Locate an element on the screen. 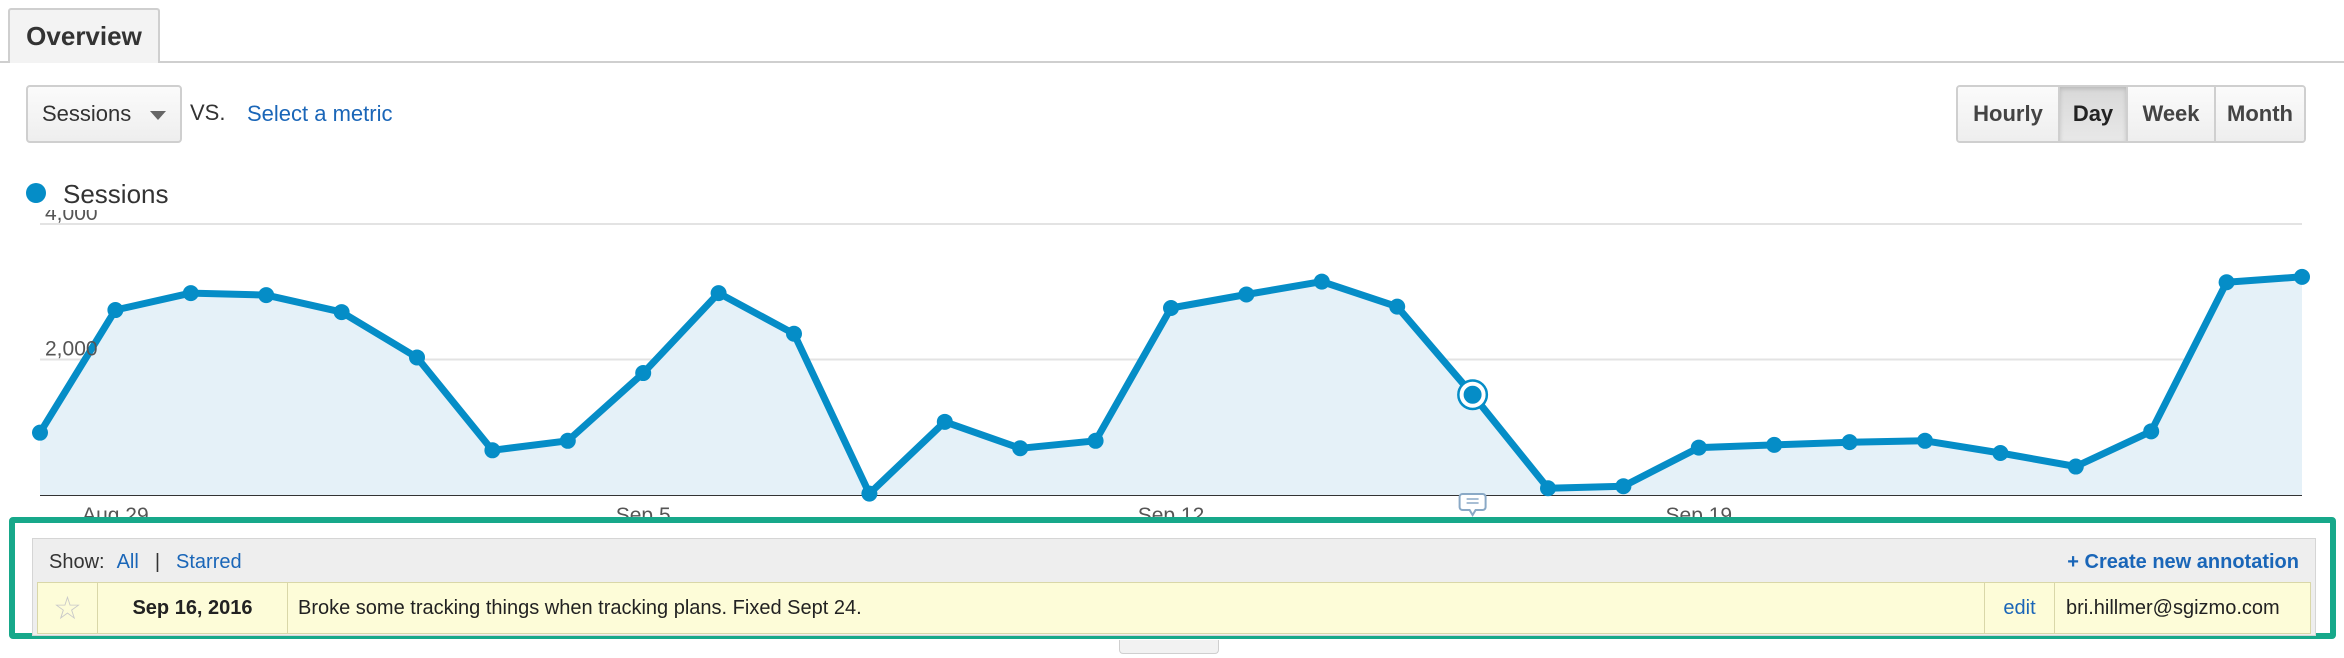  legend-label: Sessions is located at coordinates (116, 194).